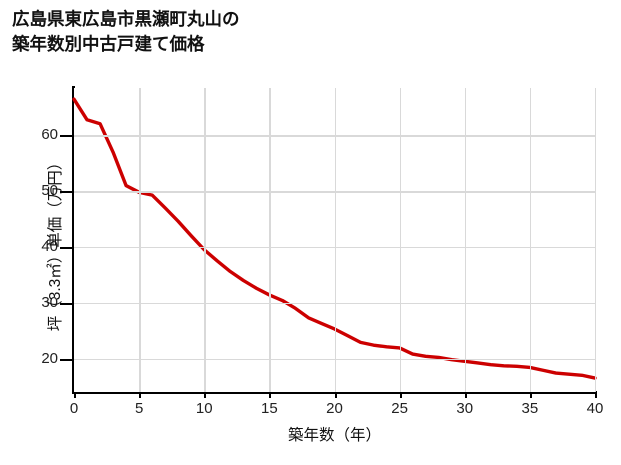 The height and width of the screenshot is (465, 621). I want to click on y-axis-spine, so click(73, 240).